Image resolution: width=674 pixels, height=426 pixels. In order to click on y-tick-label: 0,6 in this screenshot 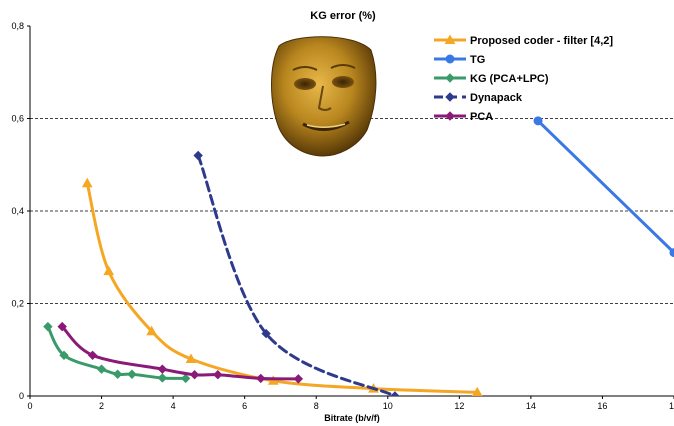, I will do `click(17, 119)`.